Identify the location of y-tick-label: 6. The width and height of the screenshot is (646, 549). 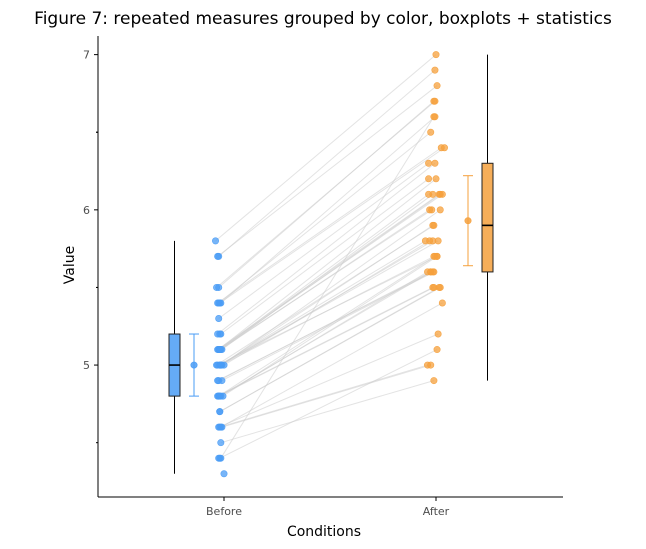
(86, 210).